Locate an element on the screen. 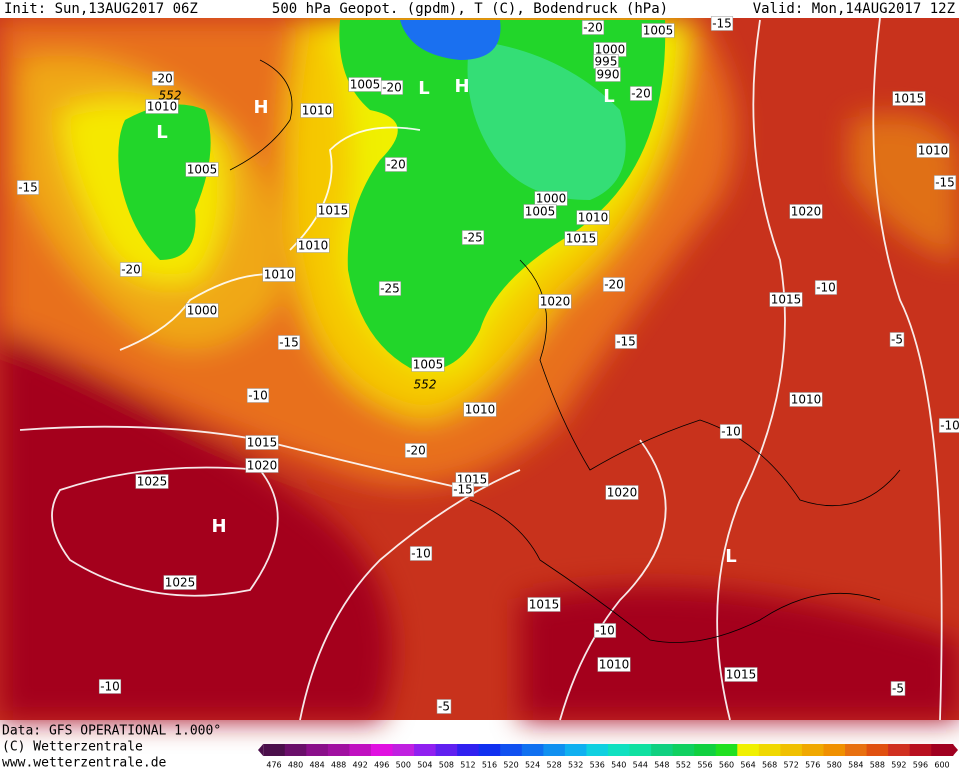  height-label: 552 is located at coordinates (170, 96).